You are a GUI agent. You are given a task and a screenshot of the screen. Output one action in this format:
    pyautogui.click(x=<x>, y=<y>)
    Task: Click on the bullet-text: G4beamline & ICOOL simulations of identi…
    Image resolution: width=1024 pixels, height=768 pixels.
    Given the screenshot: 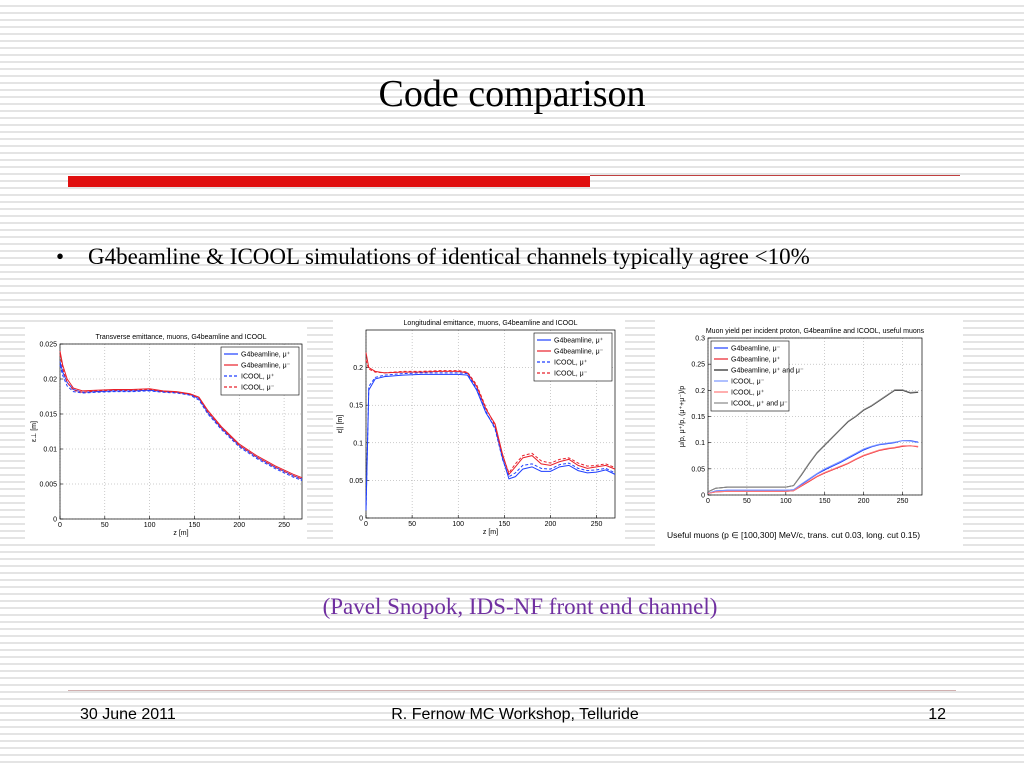 What is the action you would take?
    pyautogui.click(x=449, y=256)
    